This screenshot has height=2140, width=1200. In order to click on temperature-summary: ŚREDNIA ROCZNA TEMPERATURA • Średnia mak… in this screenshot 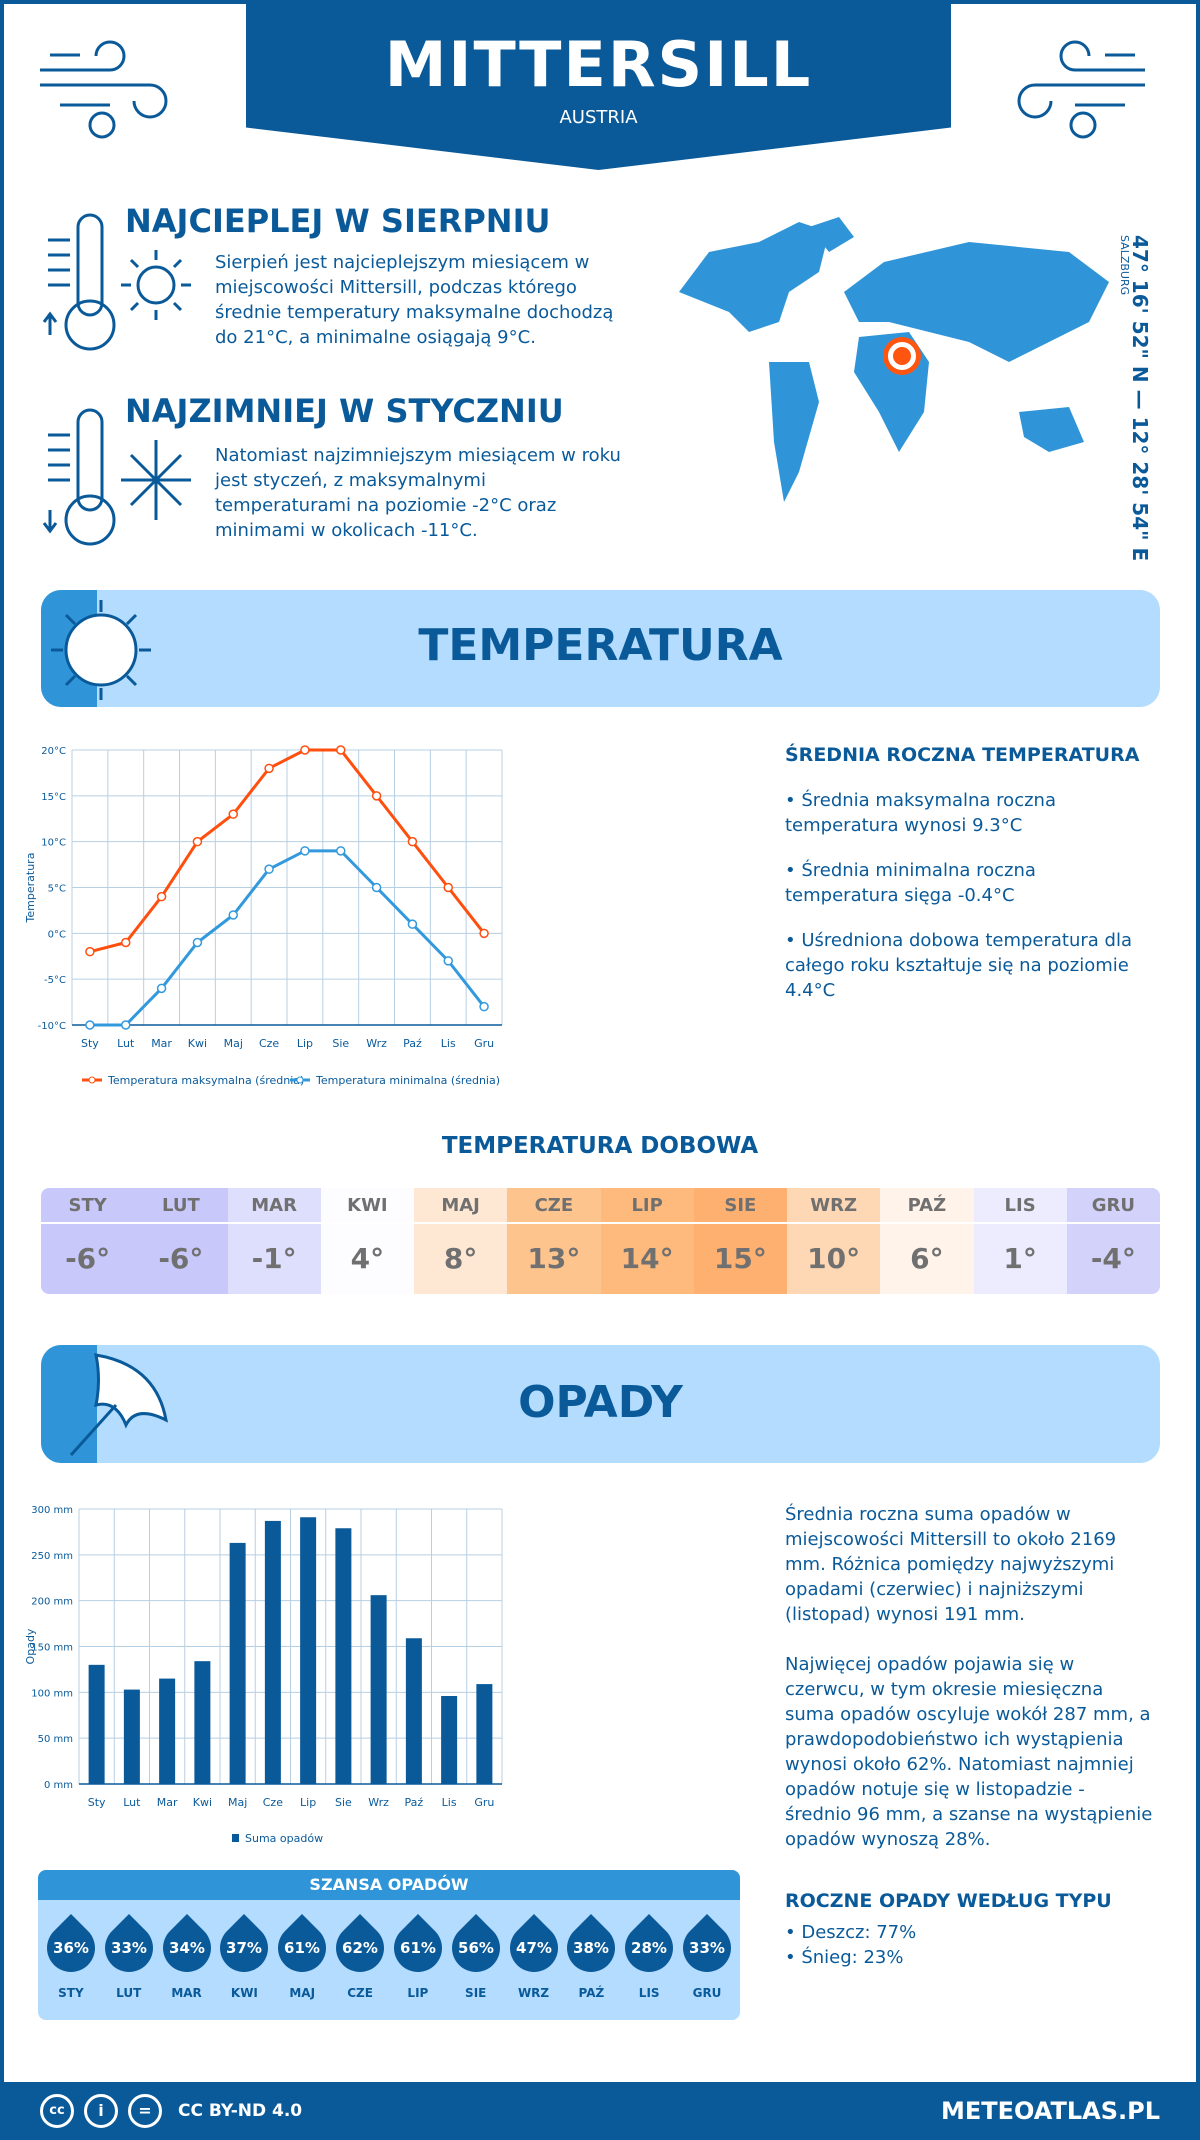, I will do `click(970, 873)`.